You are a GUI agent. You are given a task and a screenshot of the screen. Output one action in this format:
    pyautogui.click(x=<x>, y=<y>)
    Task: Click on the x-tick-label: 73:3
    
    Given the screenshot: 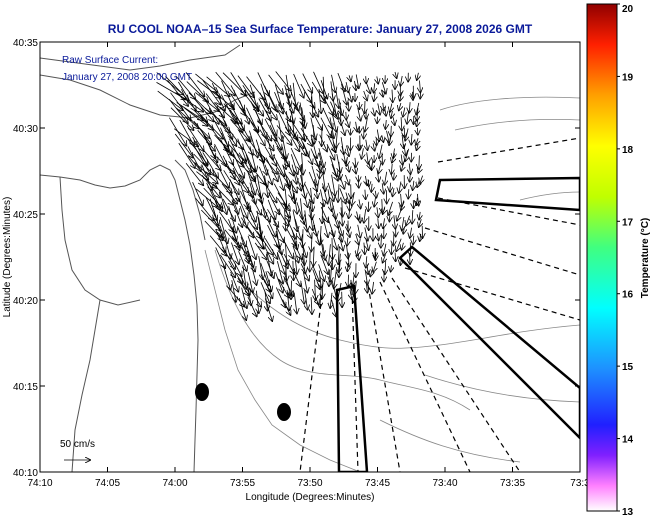 What is the action you would take?
    pyautogui.click(x=580, y=483)
    